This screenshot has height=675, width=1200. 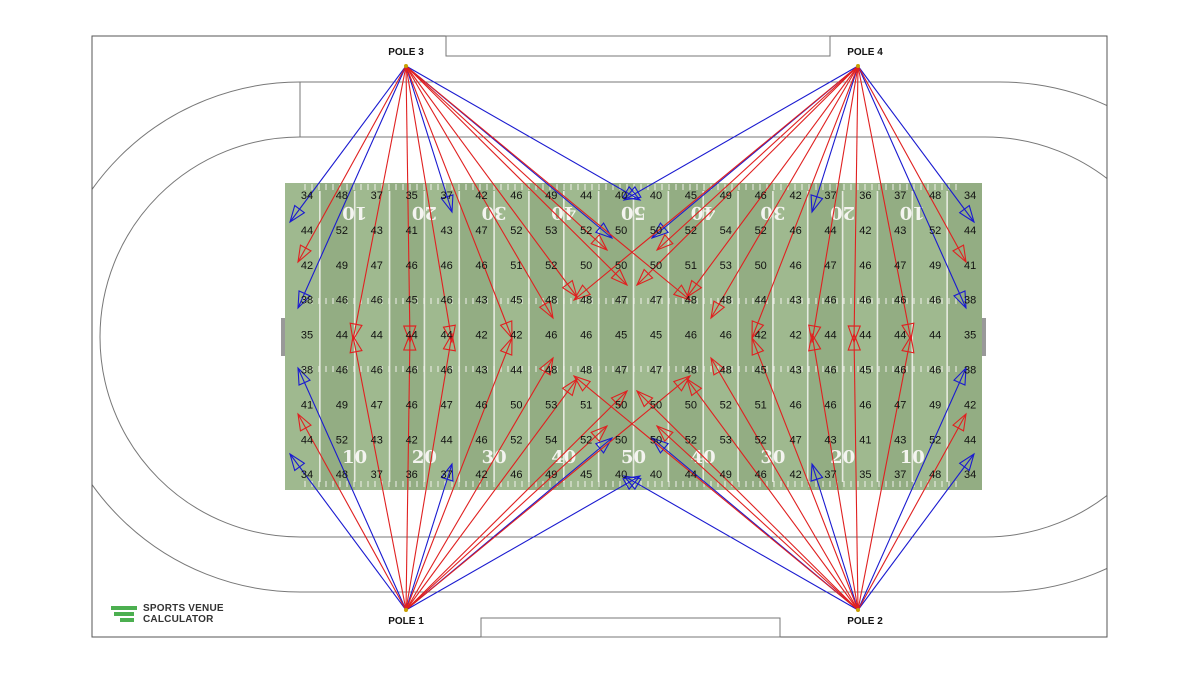 I want to click on illuminance-value: 38, so click(x=307, y=301).